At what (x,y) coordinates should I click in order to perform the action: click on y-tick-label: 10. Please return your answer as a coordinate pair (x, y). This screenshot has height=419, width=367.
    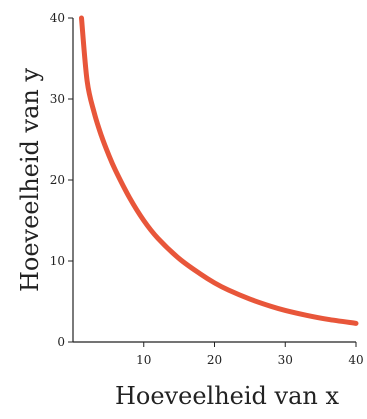
    Looking at the image, I should click on (57, 261).